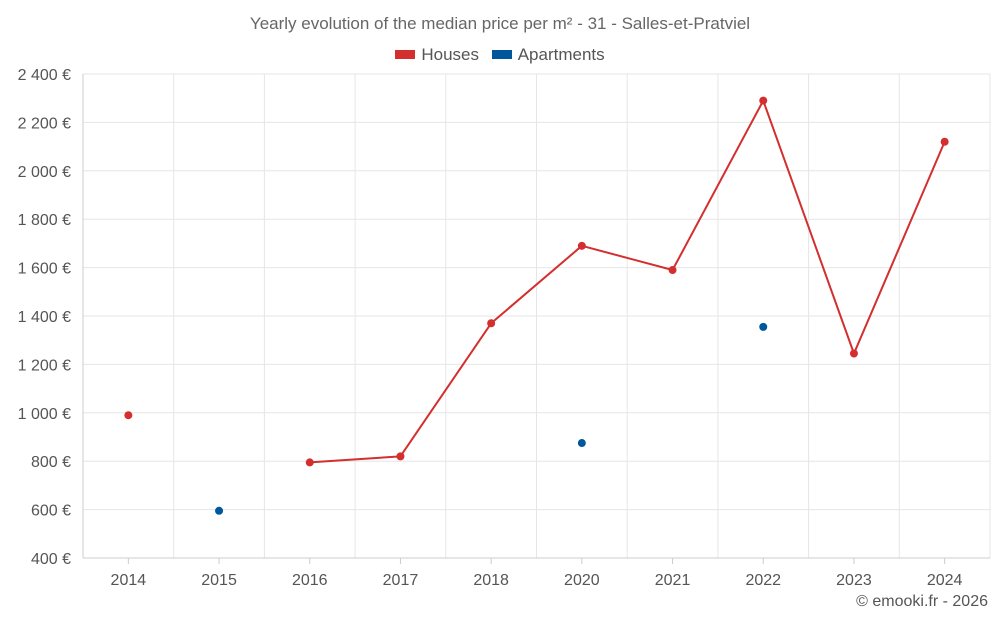 The image size is (1000, 625). I want to click on legend-label-apartments: Apartments, so click(561, 54).